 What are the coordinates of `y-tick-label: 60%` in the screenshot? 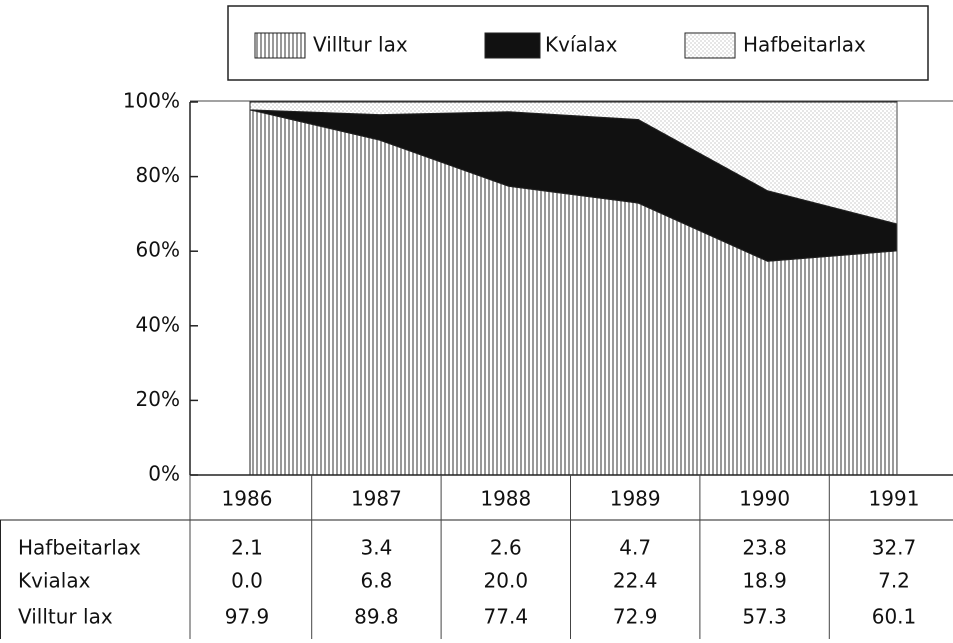 It's located at (158, 250).